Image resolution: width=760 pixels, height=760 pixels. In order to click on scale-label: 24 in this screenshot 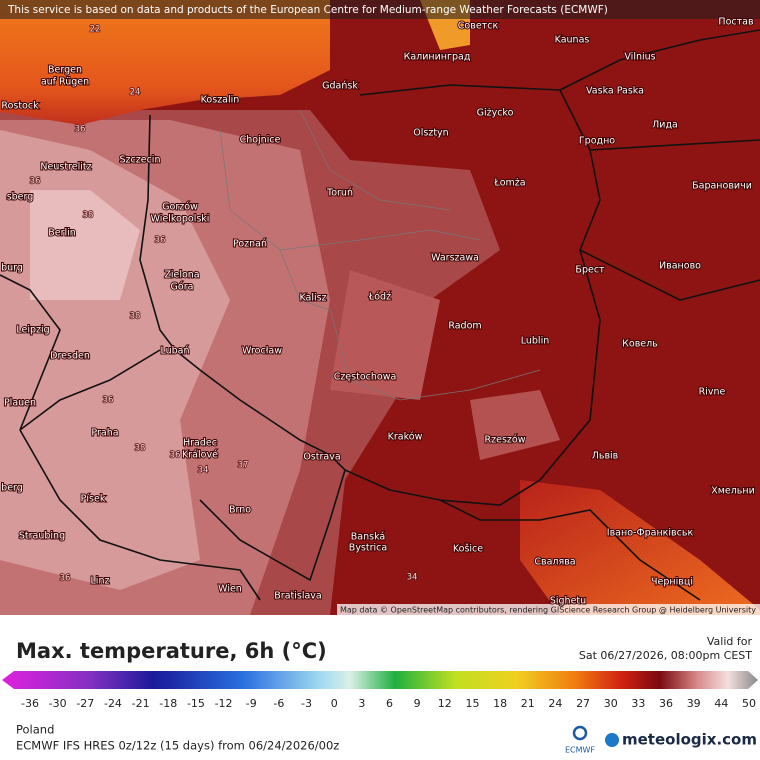, I will do `click(555, 703)`.